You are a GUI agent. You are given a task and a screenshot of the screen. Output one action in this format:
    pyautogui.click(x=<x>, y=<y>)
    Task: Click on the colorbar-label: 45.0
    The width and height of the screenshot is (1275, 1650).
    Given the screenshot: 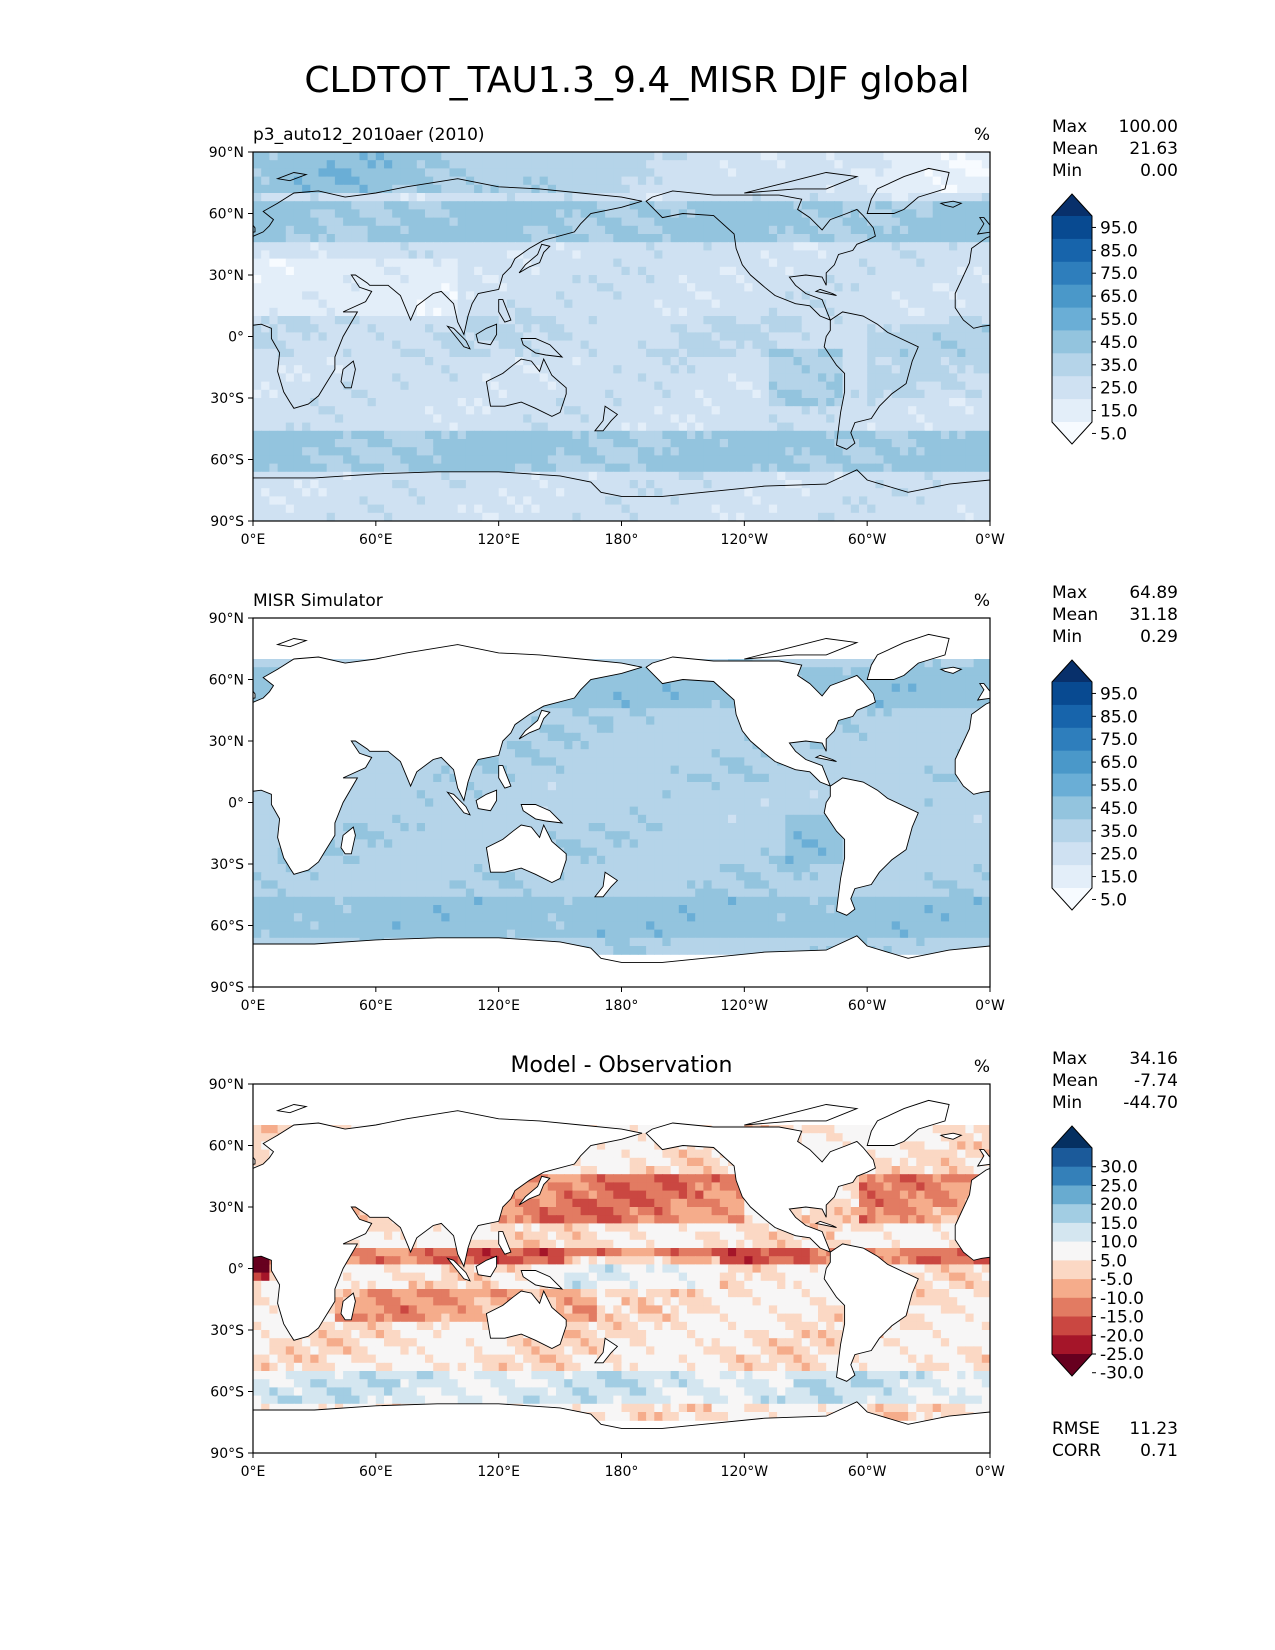 What is the action you would take?
    pyautogui.click(x=1119, y=343)
    